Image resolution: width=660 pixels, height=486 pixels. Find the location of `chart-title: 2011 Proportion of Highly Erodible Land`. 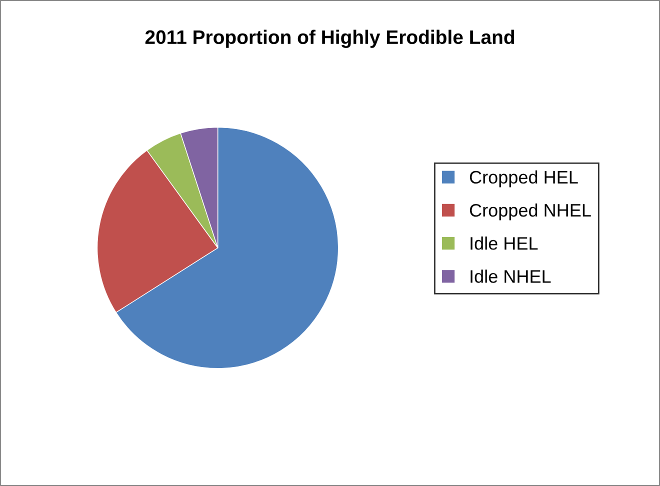

chart-title: 2011 Proportion of Highly Erodible Land is located at coordinates (329, 39).